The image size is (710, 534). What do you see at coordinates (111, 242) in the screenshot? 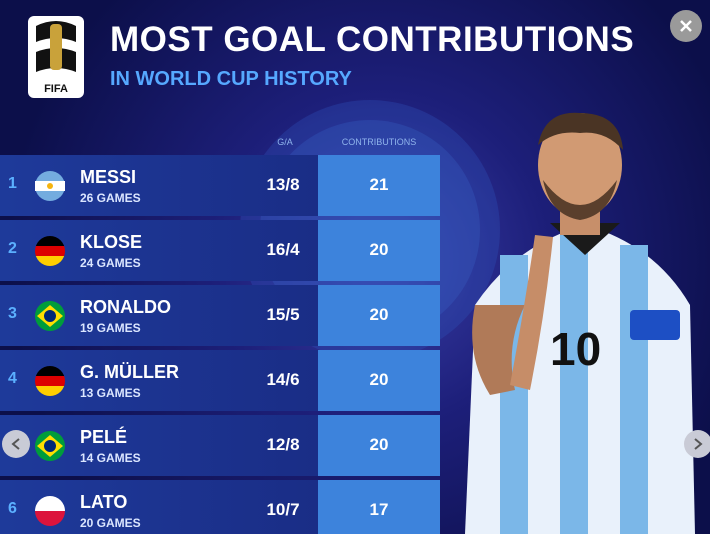
I see `player-name: KLOSE` at bounding box center [111, 242].